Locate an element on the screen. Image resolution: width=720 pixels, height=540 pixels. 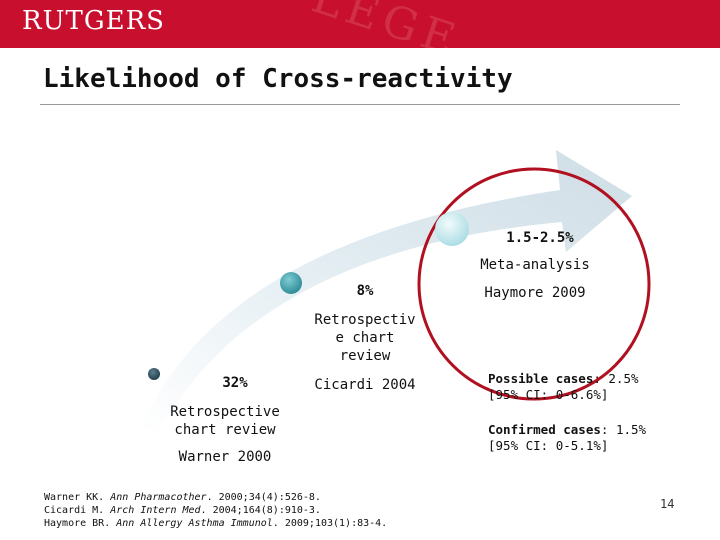
study-2-method-line: e chart is located at coordinates (365, 338).